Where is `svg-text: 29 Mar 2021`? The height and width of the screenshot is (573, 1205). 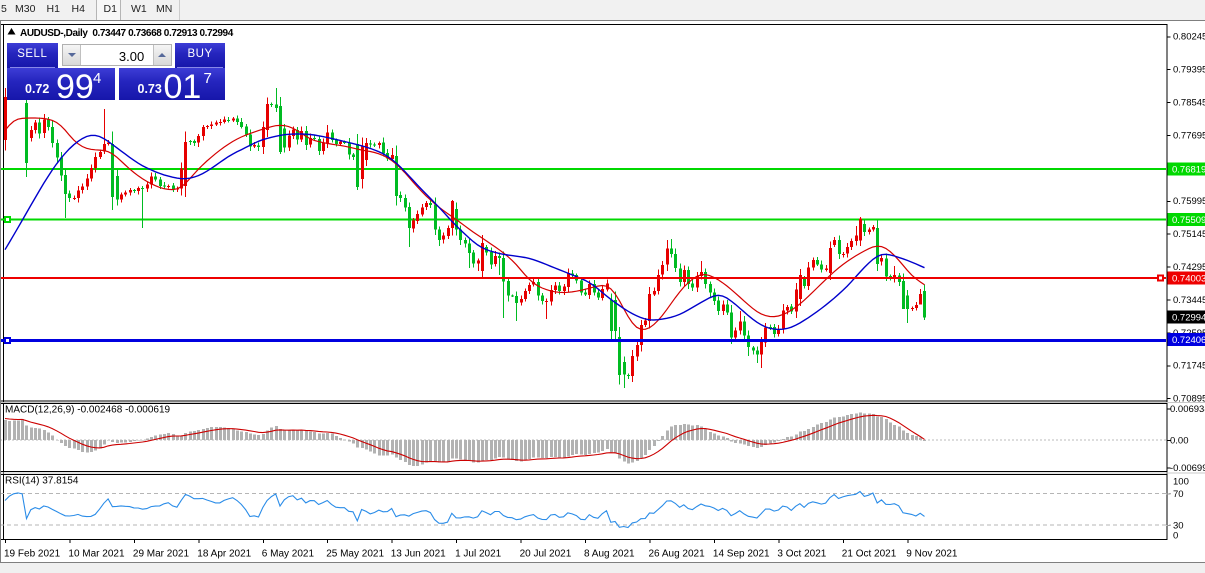
svg-text: 29 Mar 2021 is located at coordinates (161, 554).